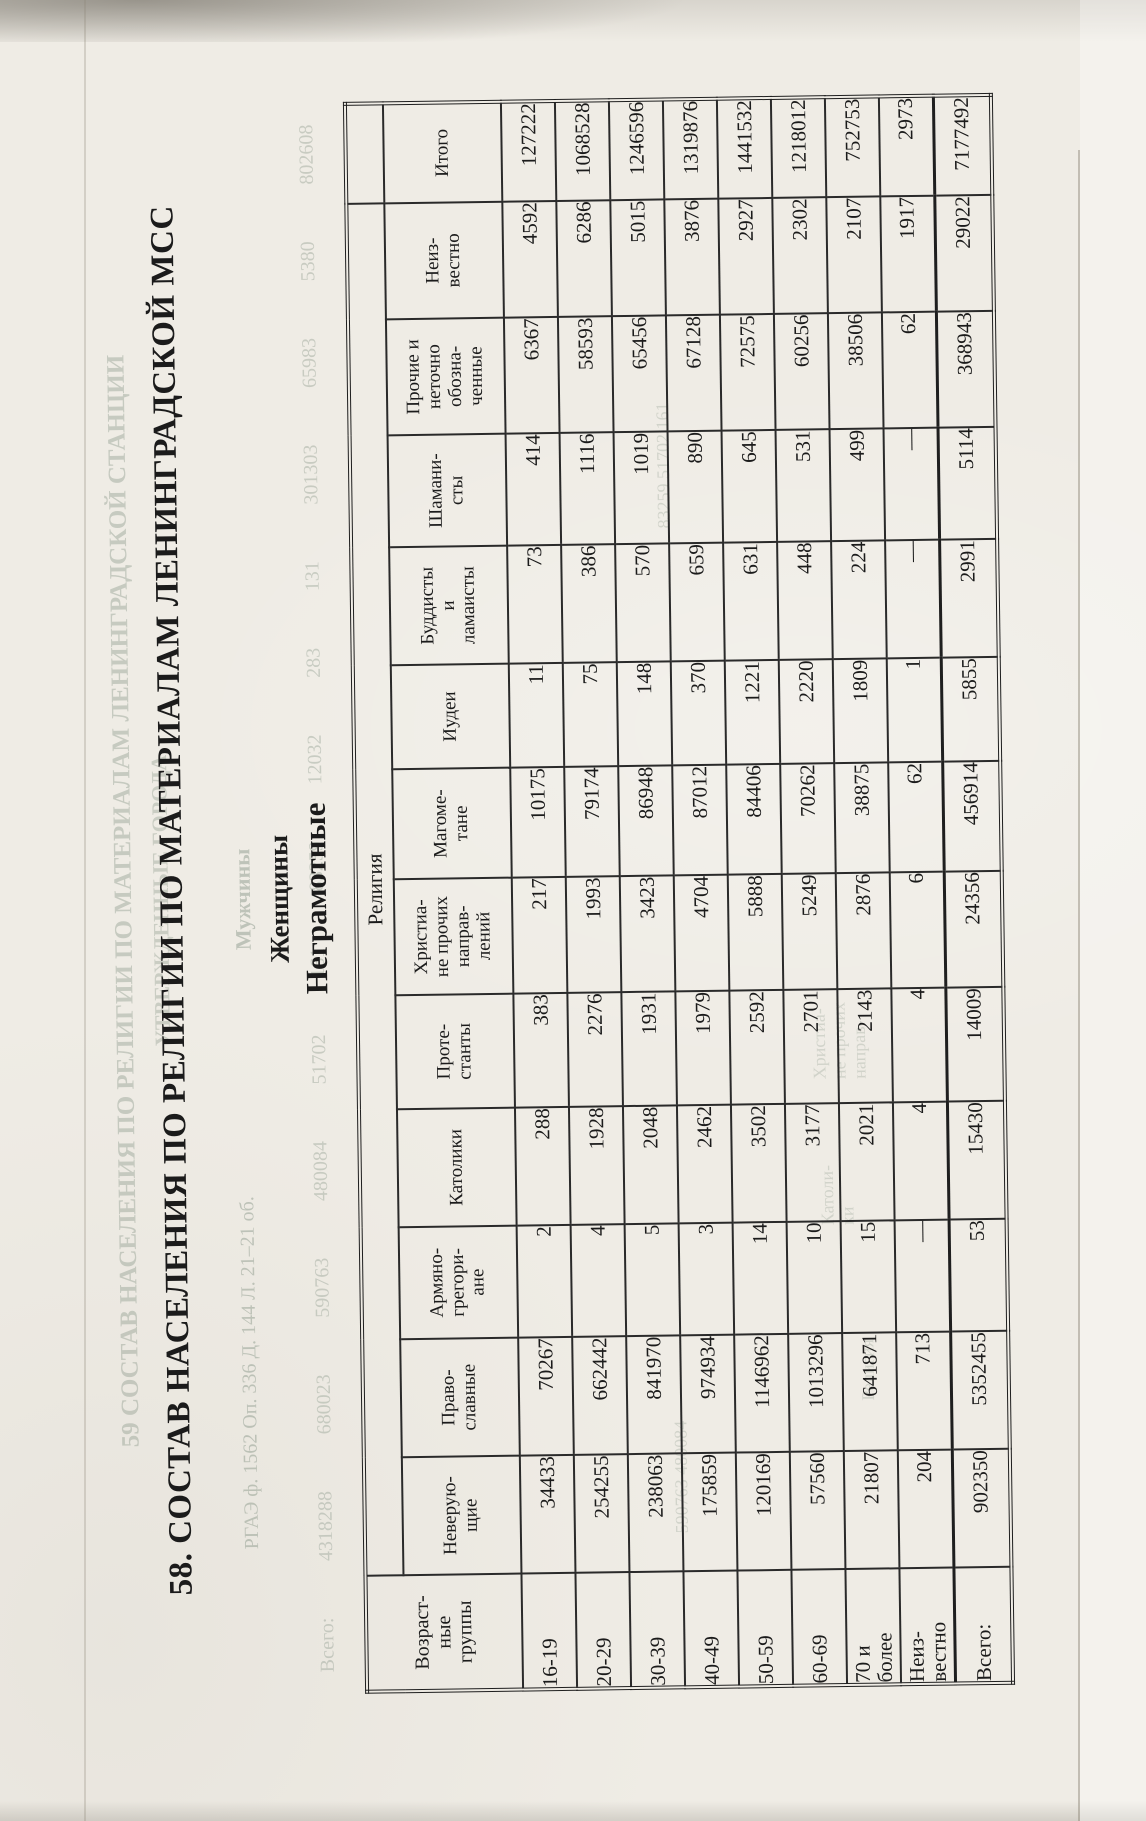 This screenshot has height=1821, width=1146. Describe the element at coordinates (595, 1049) in the screenshot. I see `data-cell: 2276` at that location.